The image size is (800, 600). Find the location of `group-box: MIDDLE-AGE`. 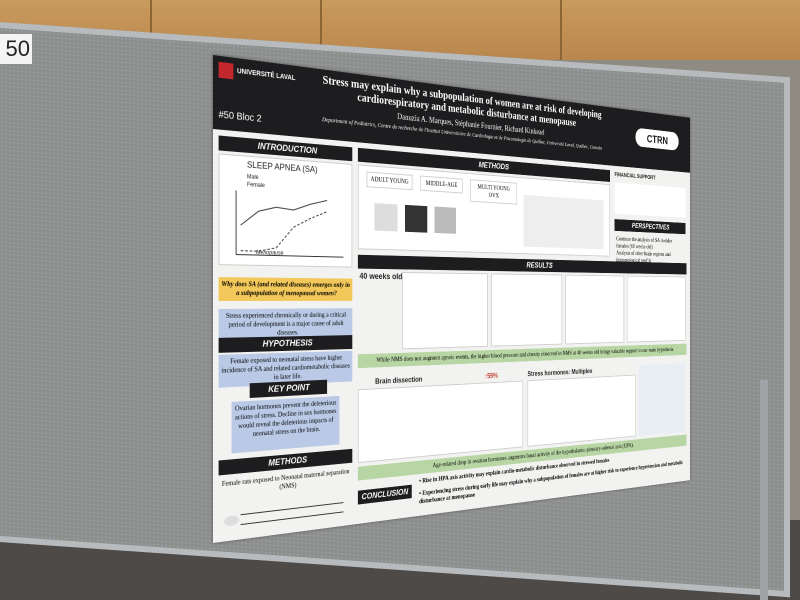

group-box: MIDDLE-AGE is located at coordinates (441, 184).